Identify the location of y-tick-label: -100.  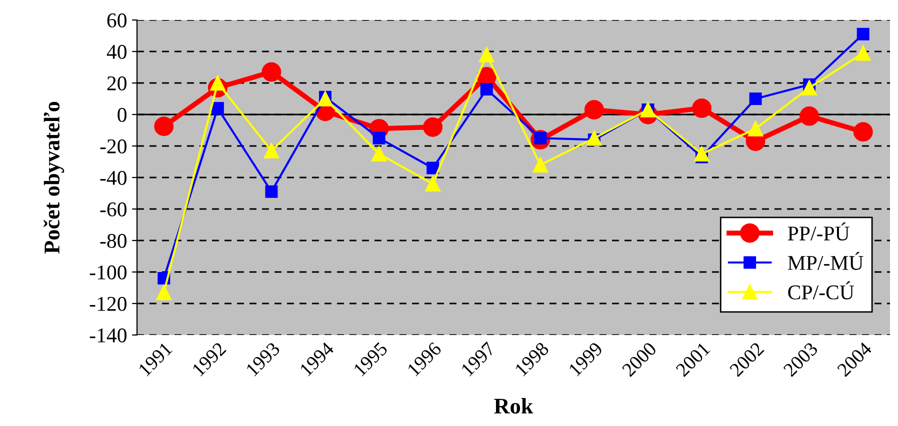
(108, 272).